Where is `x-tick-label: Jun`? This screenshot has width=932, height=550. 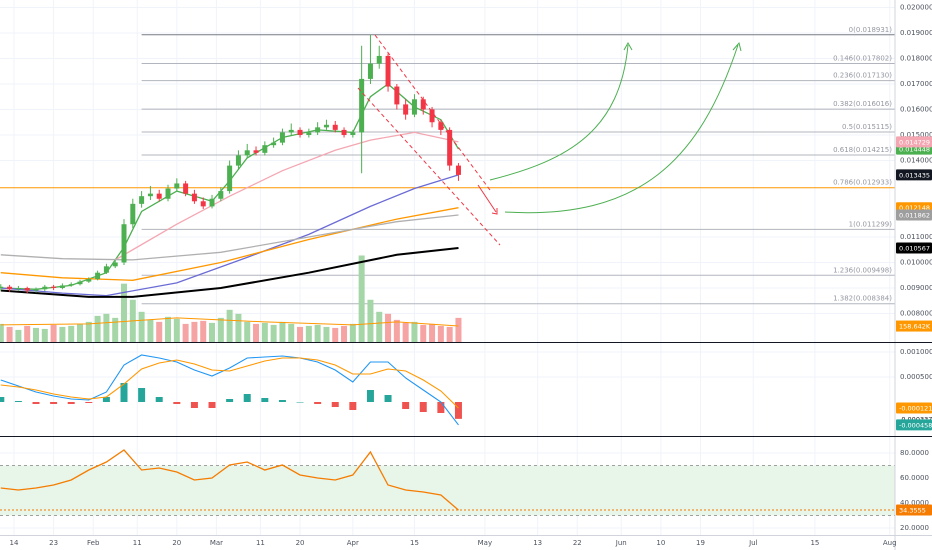
x-tick-label: Jun is located at coordinates (621, 543).